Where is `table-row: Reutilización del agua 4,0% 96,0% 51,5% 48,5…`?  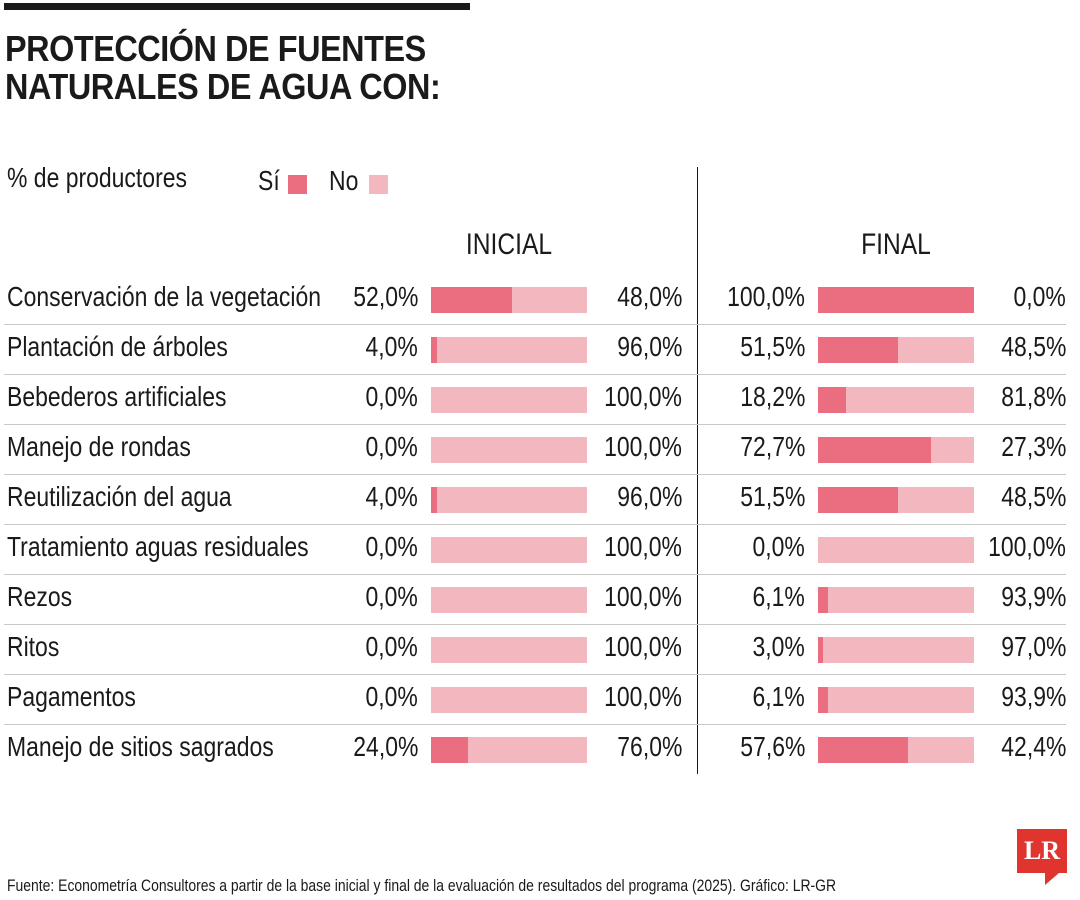 table-row: Reutilización del agua 4,0% 96,0% 51,5% 48,5… is located at coordinates (540, 500).